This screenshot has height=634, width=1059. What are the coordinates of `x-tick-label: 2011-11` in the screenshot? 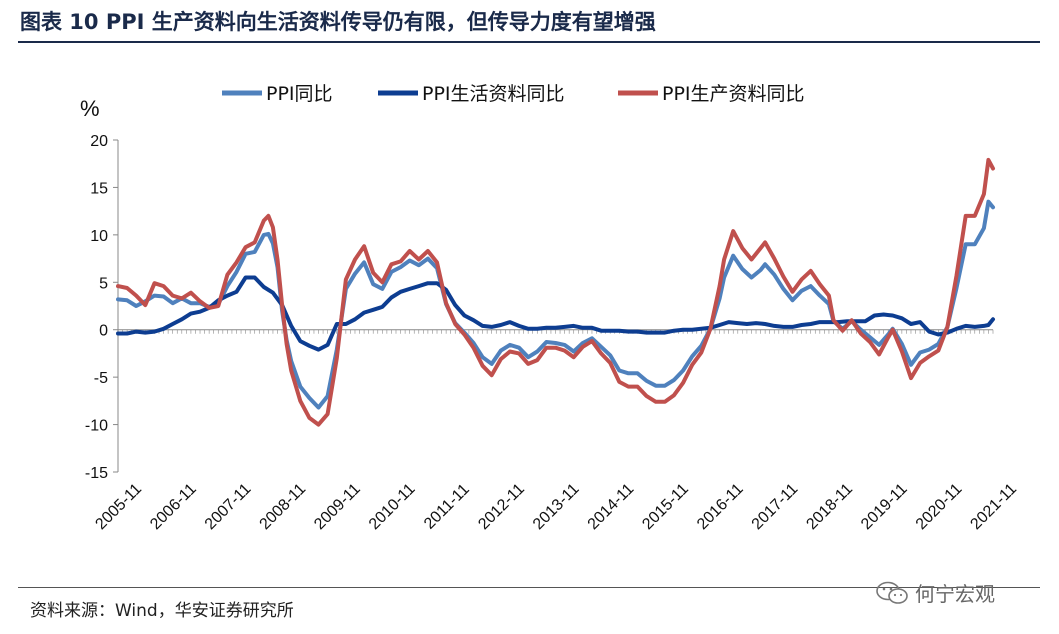 It's located at (447, 507).